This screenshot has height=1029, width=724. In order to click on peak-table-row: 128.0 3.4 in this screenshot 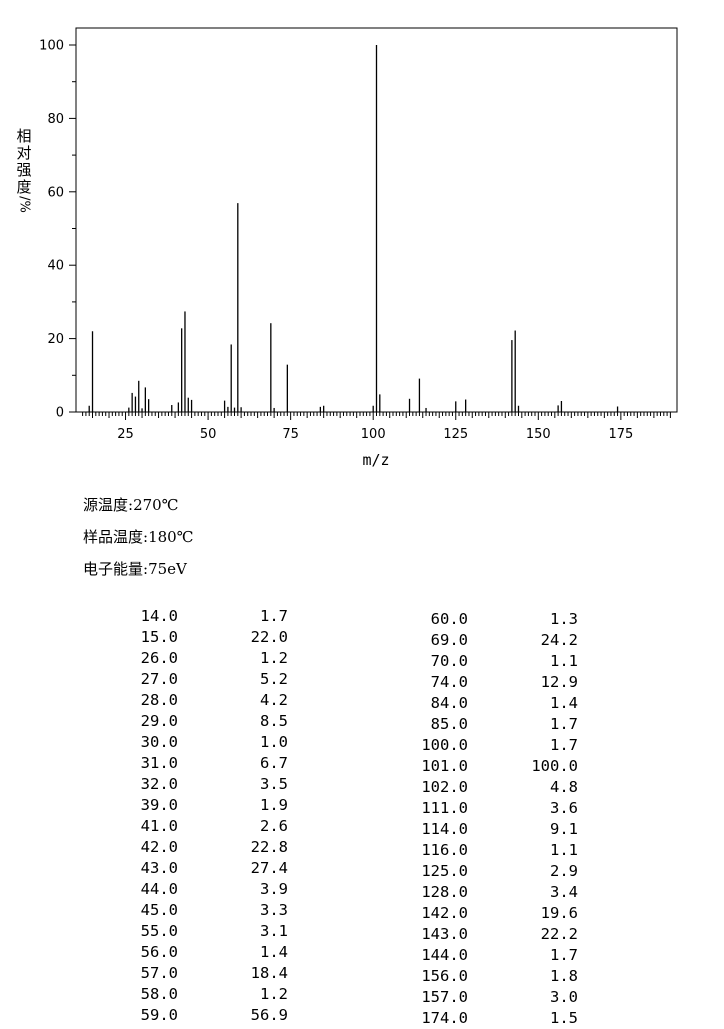, I will do `click(490, 892)`.